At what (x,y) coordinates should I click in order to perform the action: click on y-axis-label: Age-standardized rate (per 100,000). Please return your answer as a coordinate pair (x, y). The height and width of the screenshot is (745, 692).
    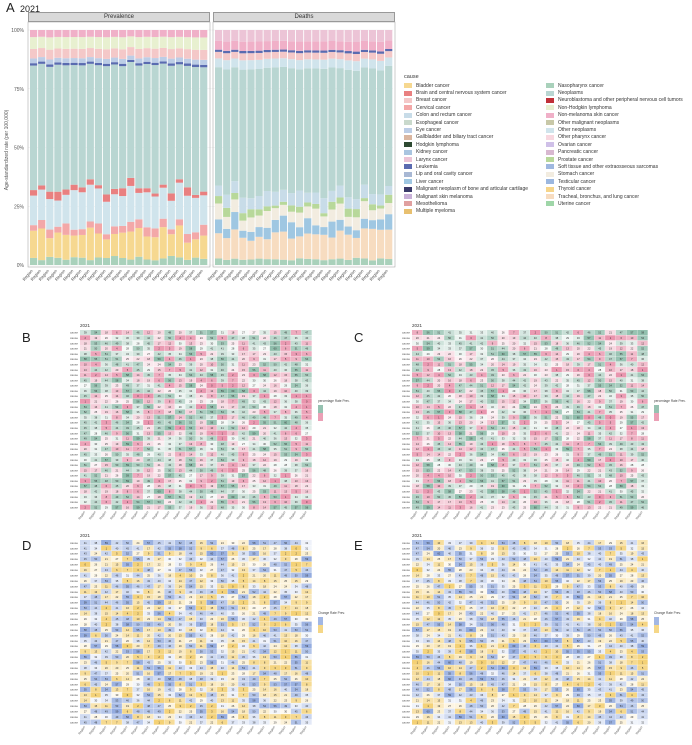
    Looking at the image, I should click on (7, 149).